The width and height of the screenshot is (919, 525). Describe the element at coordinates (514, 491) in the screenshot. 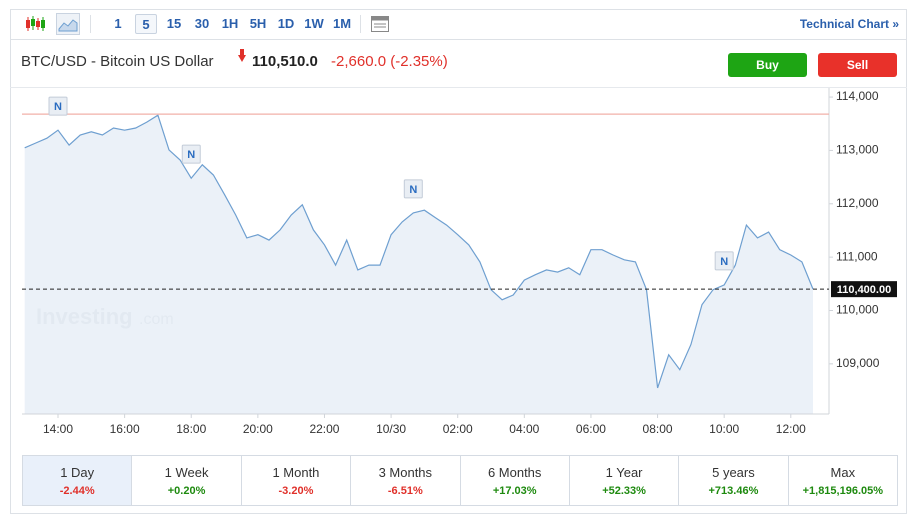

I see `period-change: +17.03%` at that location.